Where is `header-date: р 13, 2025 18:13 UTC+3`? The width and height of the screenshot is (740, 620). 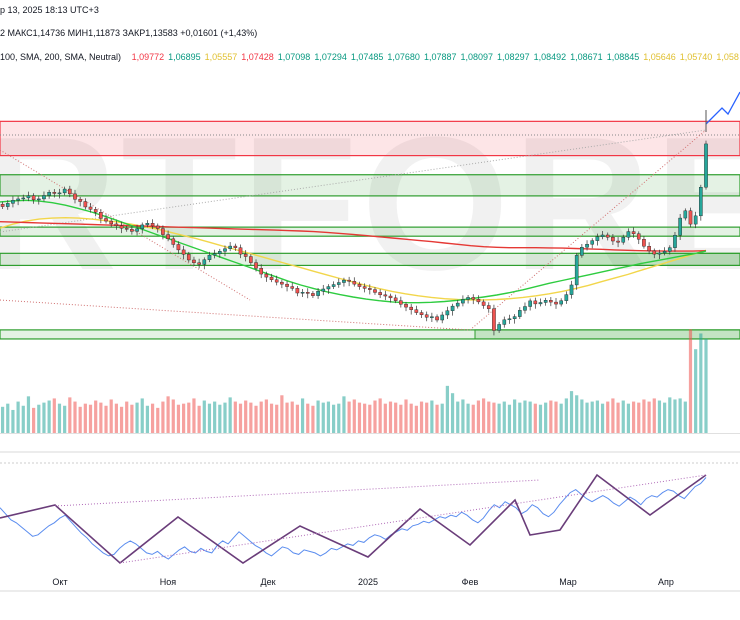 header-date: р 13, 2025 18:13 UTC+3 is located at coordinates (49, 10).